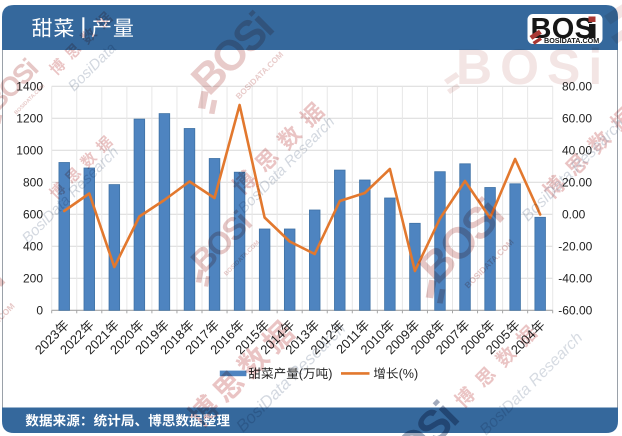 The width and height of the screenshot is (622, 436). Describe the element at coordinates (39, 311) in the screenshot. I see `svg-text: 0` at that location.